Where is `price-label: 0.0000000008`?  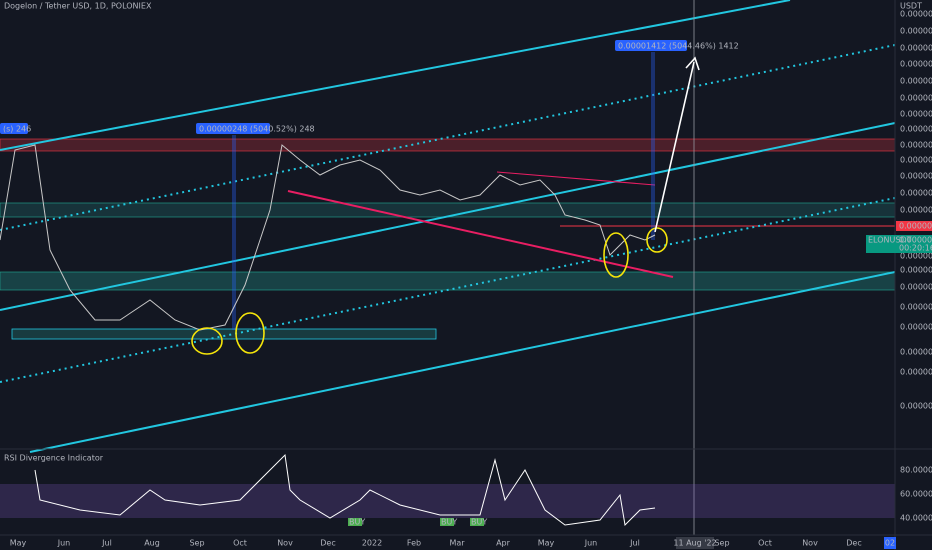
price-label: 0.0000000008 is located at coordinates (916, 307).